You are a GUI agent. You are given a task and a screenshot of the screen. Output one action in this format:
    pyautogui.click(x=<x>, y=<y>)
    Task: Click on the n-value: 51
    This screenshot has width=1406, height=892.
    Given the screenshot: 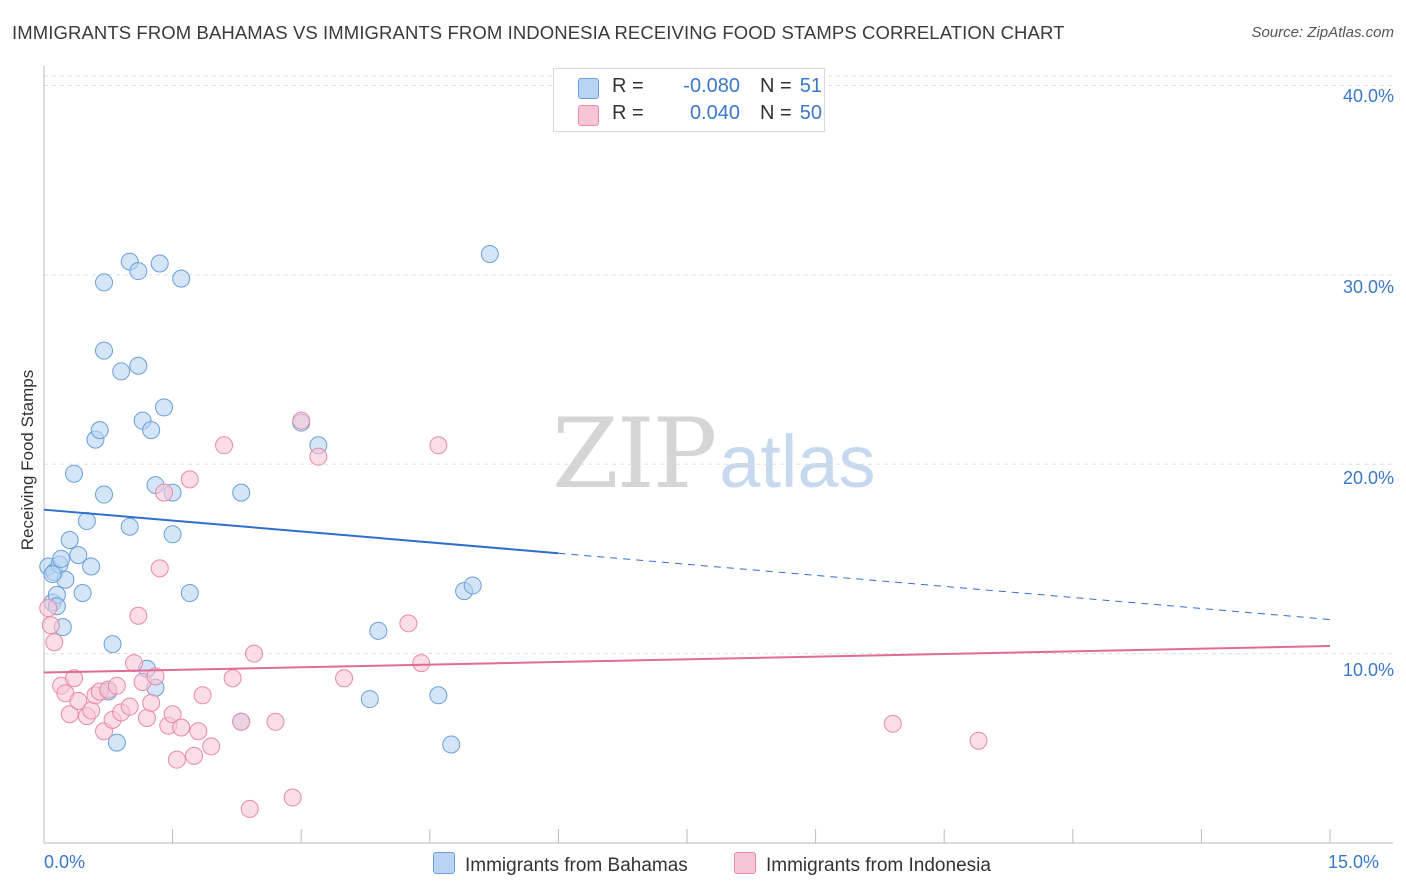 What is the action you would take?
    pyautogui.click(x=810, y=86)
    